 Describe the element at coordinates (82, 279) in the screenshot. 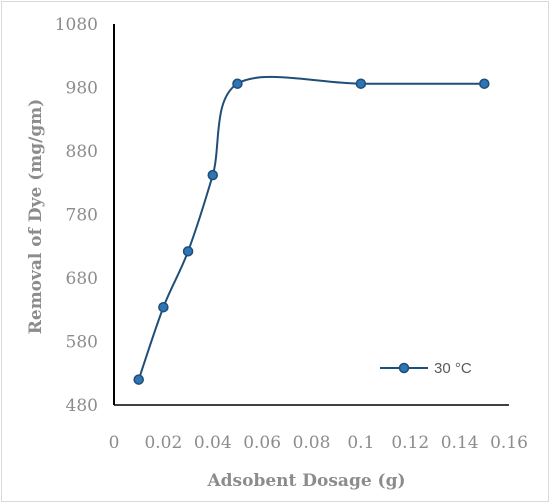

I see `y-tick-label: 680` at that location.